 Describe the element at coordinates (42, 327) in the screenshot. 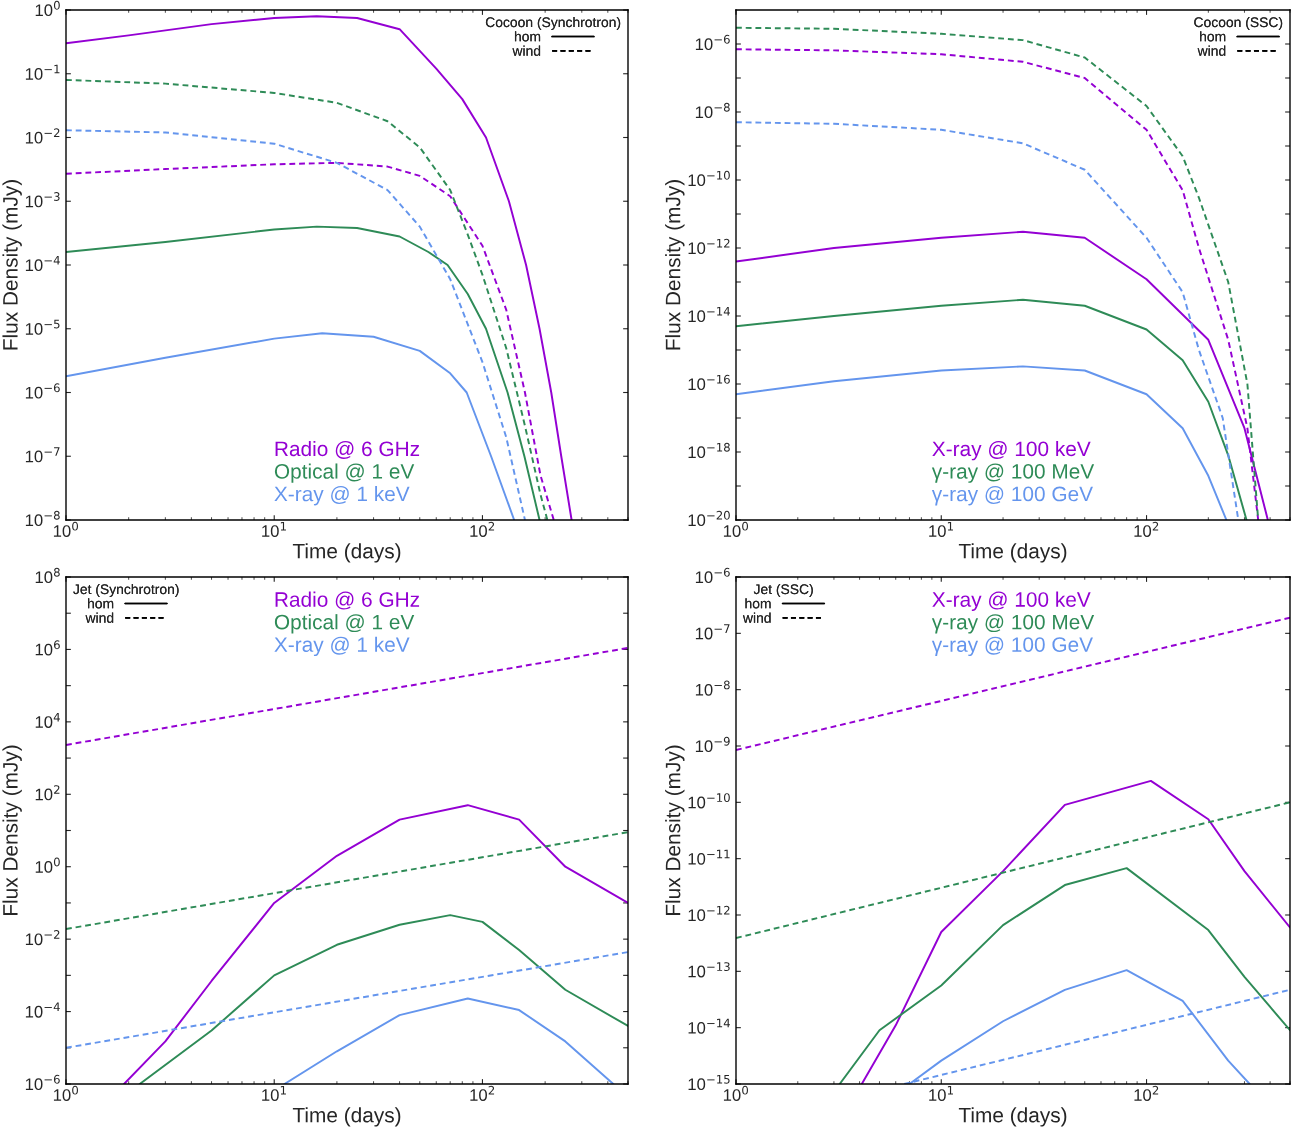

I see `y-tick-label: 10$^{−5}$` at that location.